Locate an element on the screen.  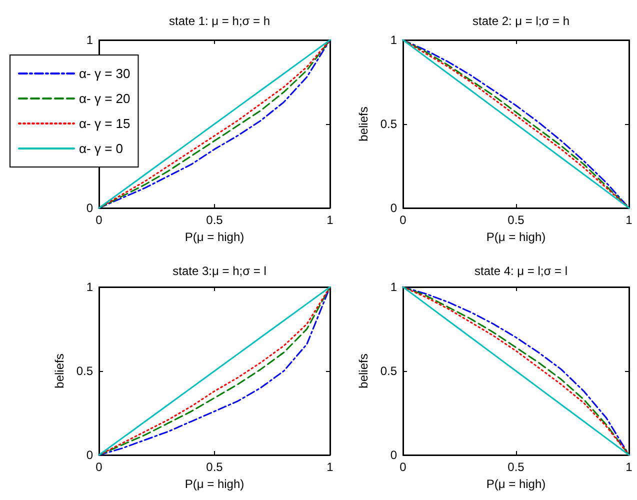
chart-title: state 3:μ = h;σ = l is located at coordinates (219, 271).